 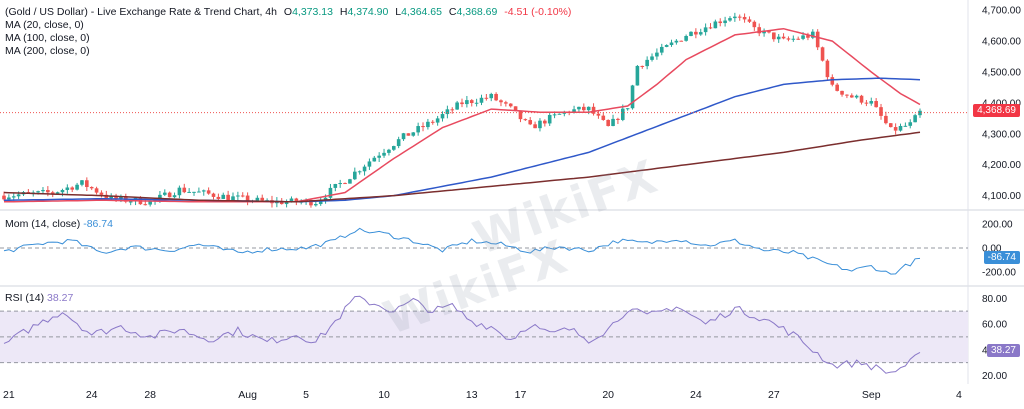 I want to click on open-label: O, so click(x=288, y=12).